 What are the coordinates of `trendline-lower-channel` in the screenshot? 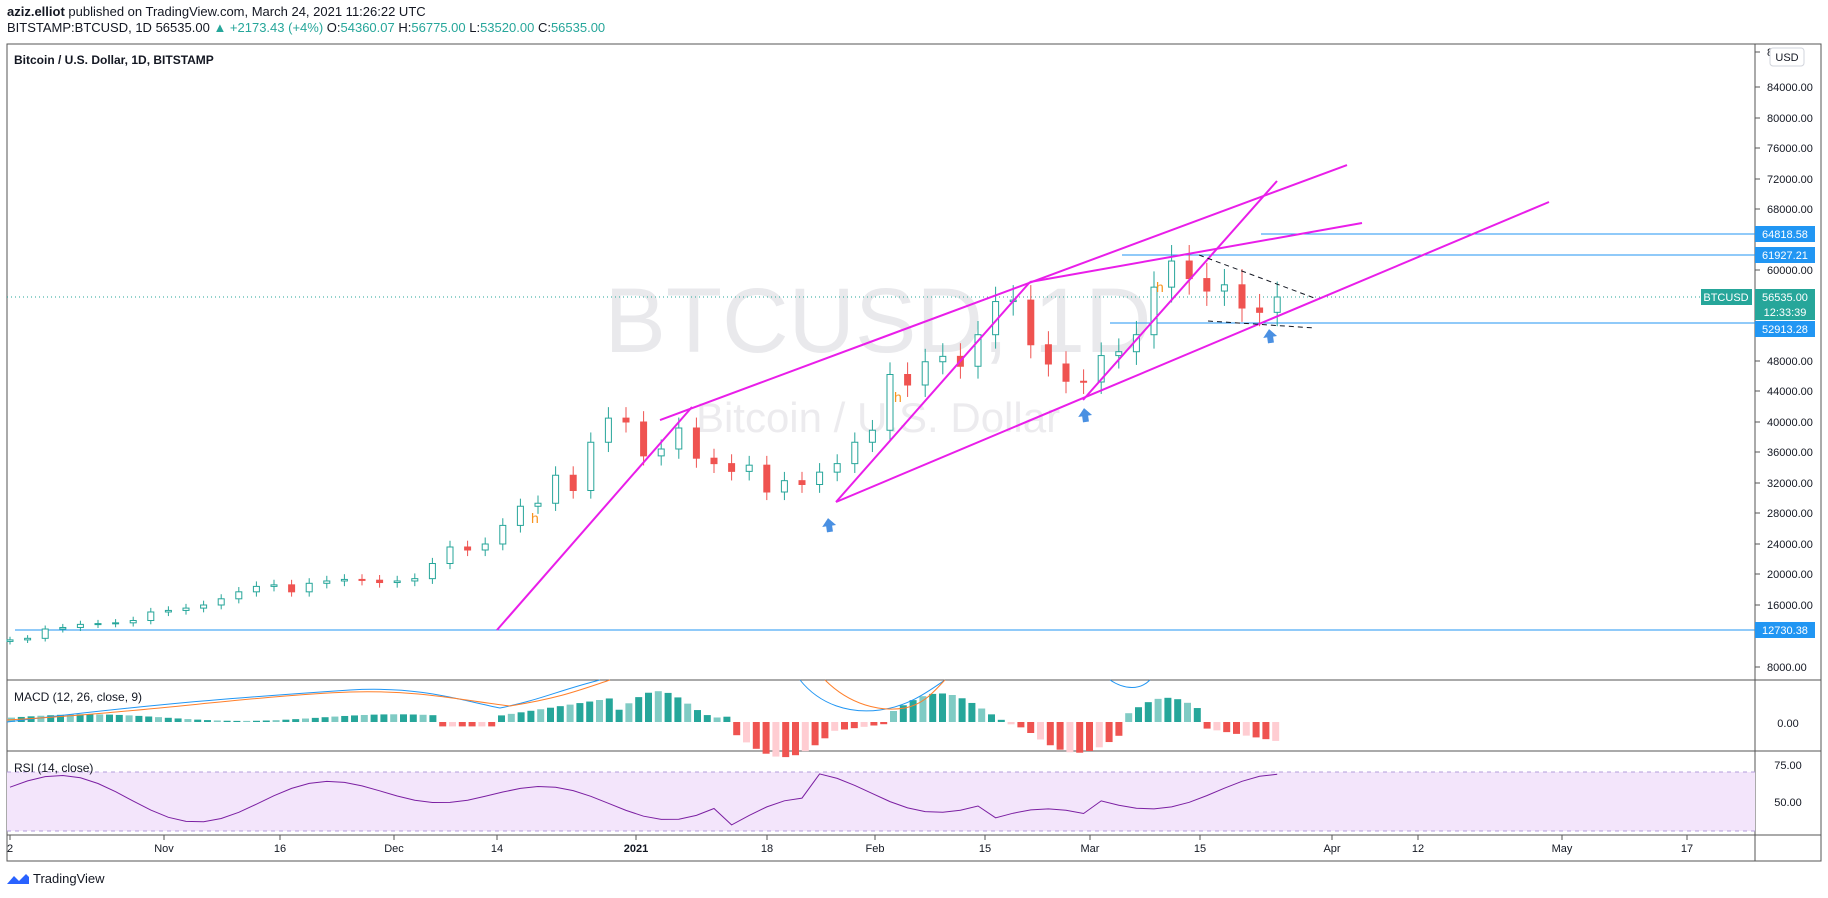 It's located at (1192, 352).